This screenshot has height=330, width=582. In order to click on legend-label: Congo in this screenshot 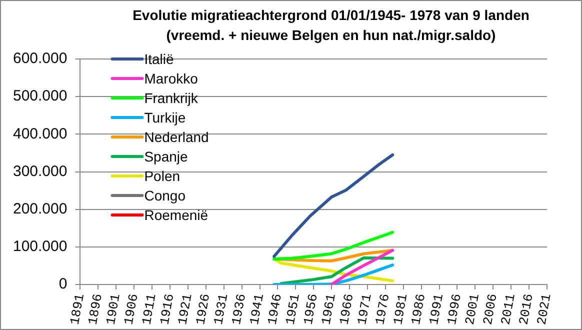, I will do `click(165, 195)`.